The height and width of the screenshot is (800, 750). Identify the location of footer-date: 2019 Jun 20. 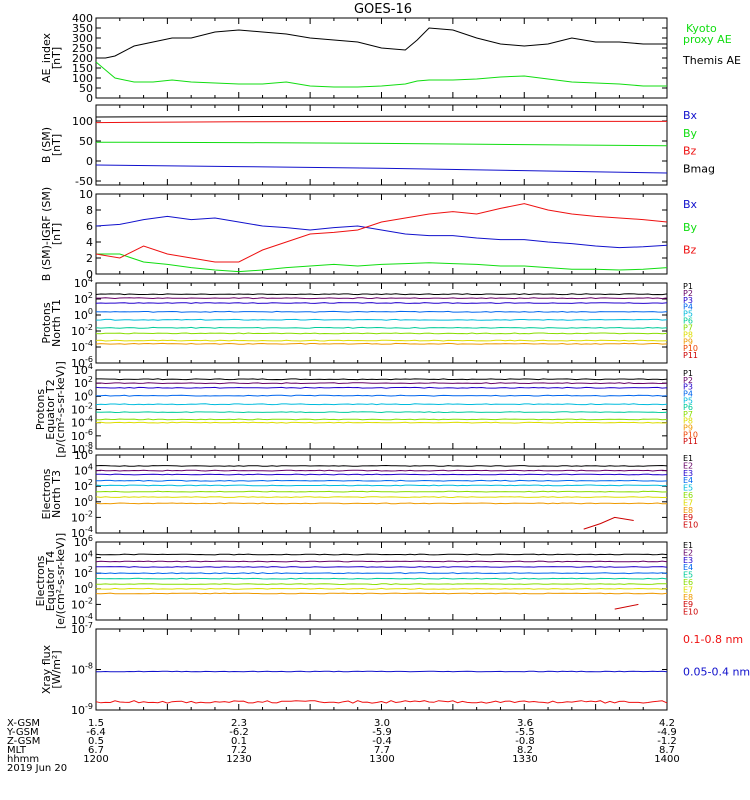
(37, 768).